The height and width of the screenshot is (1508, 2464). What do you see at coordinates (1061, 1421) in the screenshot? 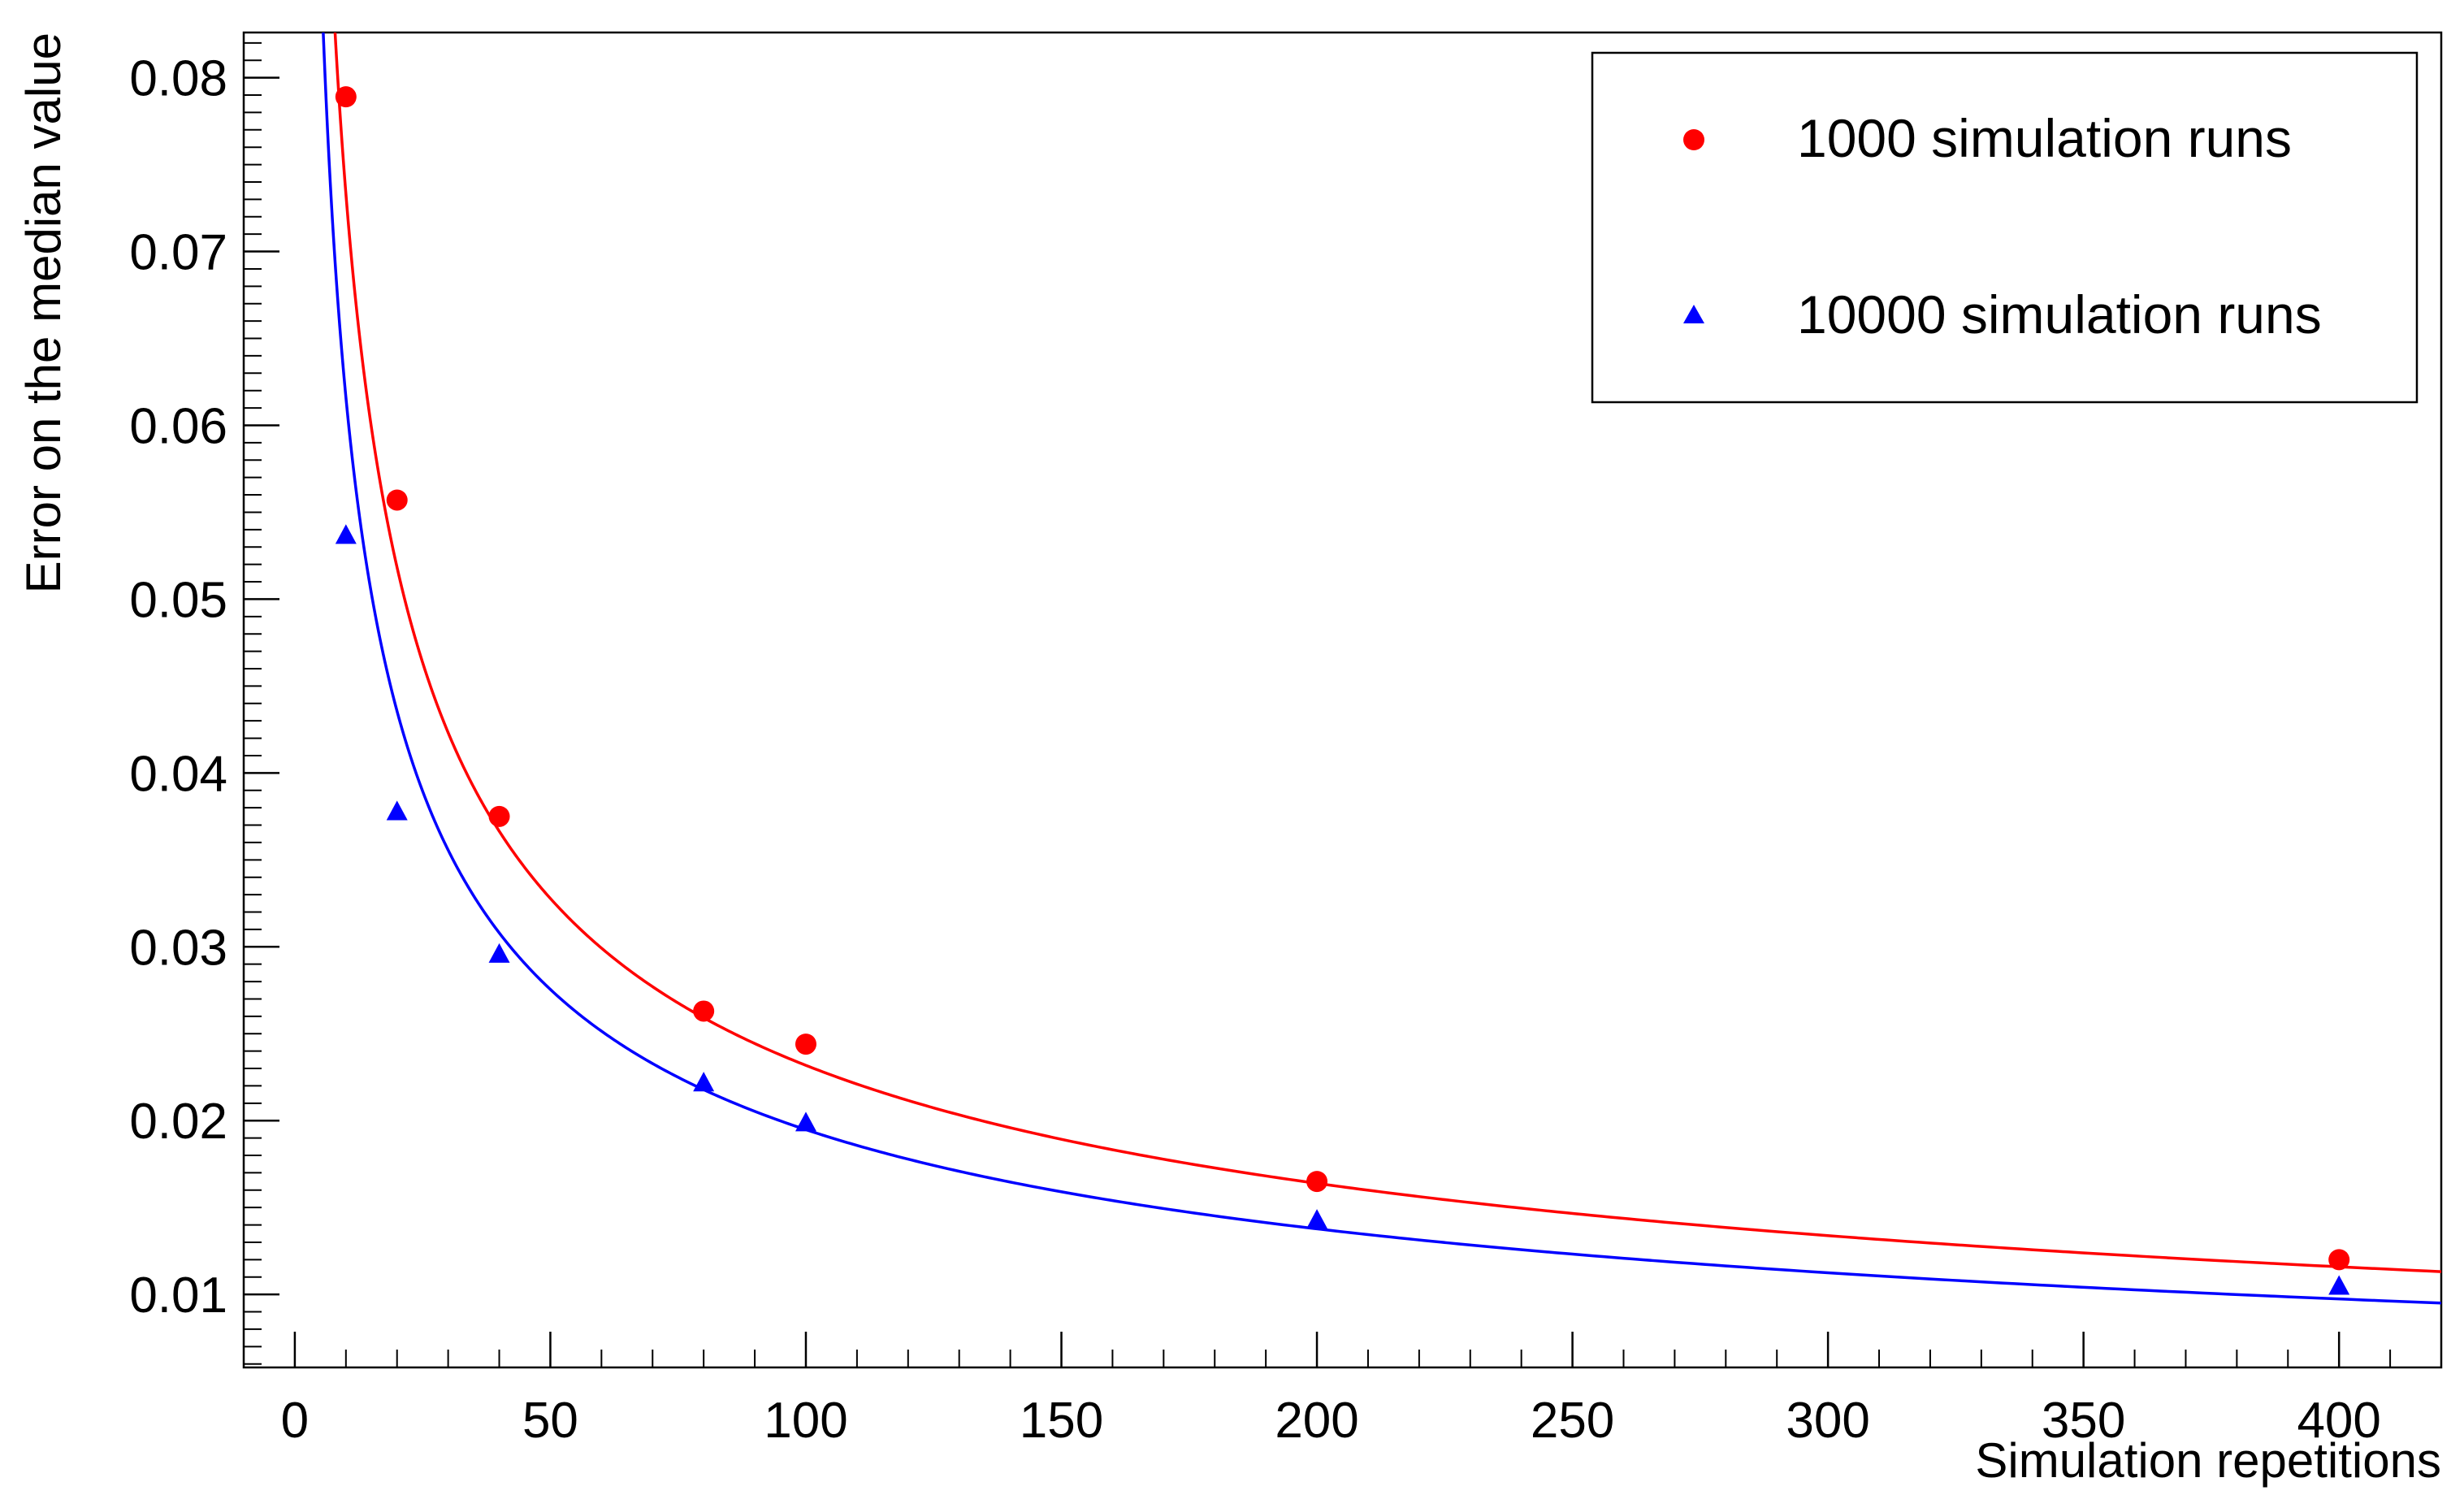
I see `x-tick-label: 150` at bounding box center [1061, 1421].